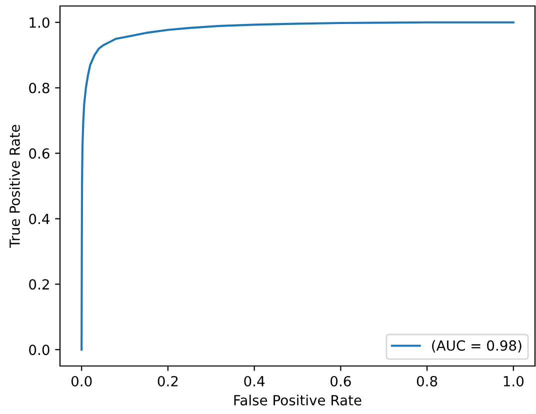 Image resolution: width=536 pixels, height=414 pixels. I want to click on y-tick-label: 1.0, so click(40, 22).